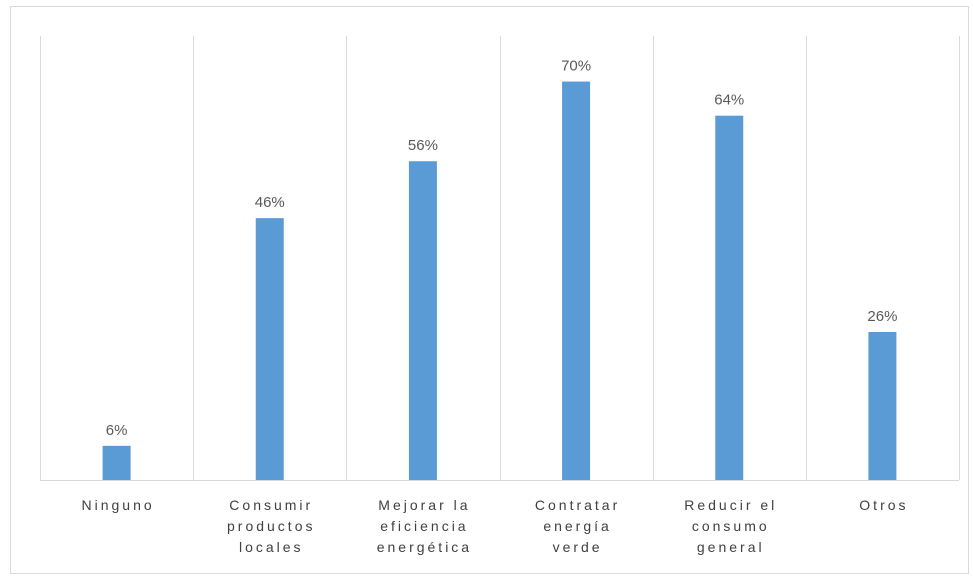 The image size is (973, 578). What do you see at coordinates (271, 547) in the screenshot?
I see `category-tick-label-line: locales` at bounding box center [271, 547].